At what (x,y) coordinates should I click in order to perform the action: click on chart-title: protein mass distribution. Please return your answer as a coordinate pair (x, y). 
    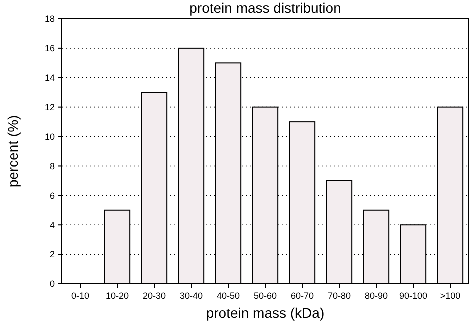
    Looking at the image, I should click on (266, 8).